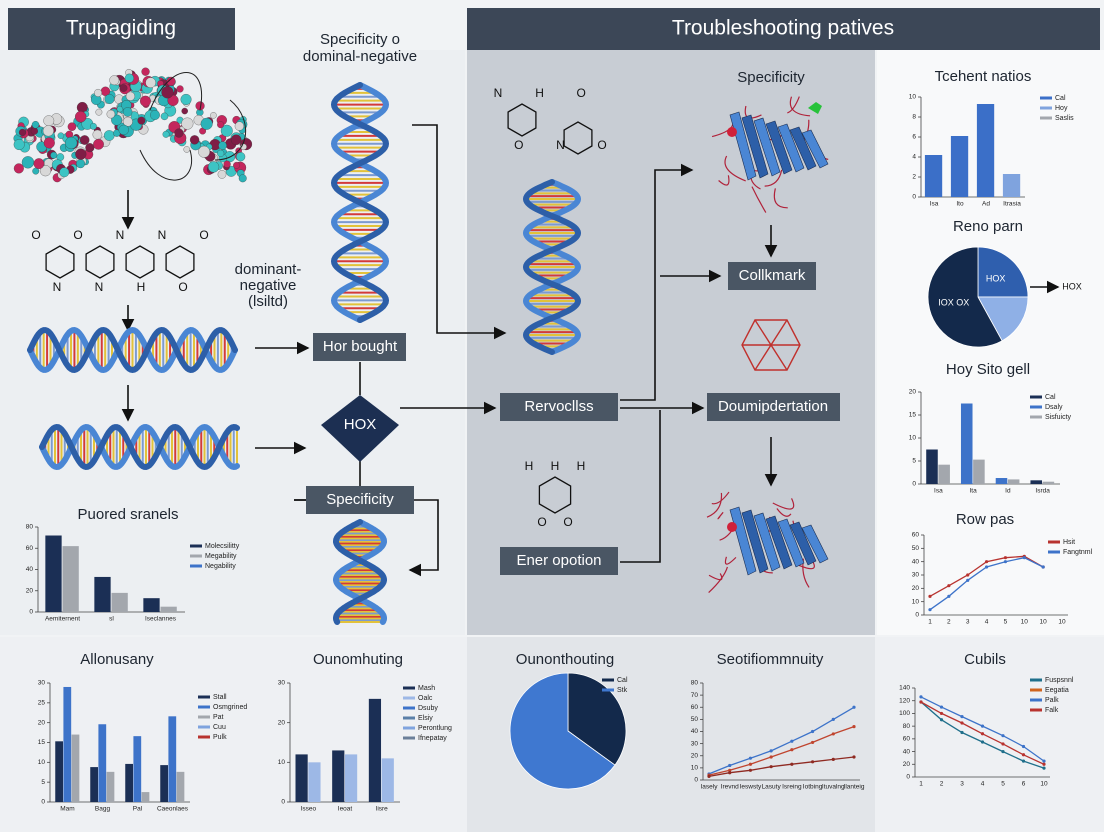 This screenshot has height=832, width=1104. What do you see at coordinates (985, 519) in the screenshot?
I see `chart-title: Row pas` at bounding box center [985, 519].